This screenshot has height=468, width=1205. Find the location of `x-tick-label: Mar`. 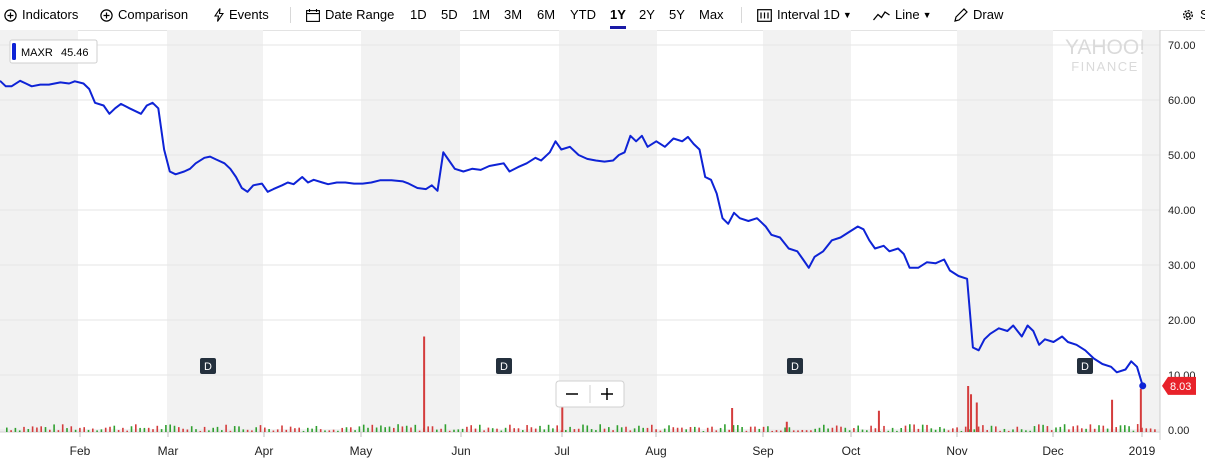

x-tick-label: Mar is located at coordinates (168, 451).